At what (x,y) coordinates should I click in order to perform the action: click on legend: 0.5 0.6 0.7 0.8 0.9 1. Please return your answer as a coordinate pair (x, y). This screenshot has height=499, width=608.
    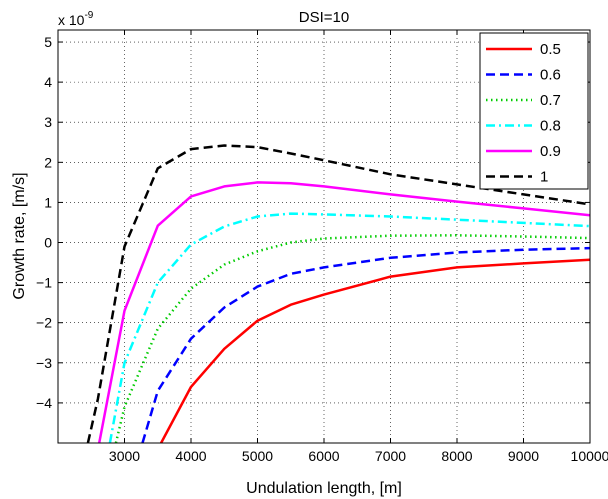
    Looking at the image, I should click on (534, 111).